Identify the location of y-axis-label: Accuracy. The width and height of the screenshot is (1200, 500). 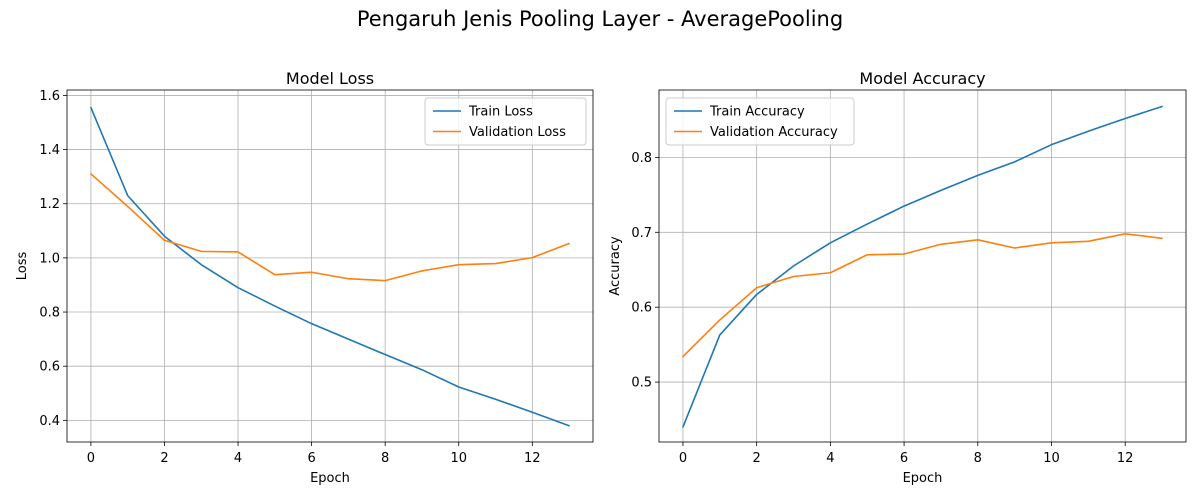
(615, 266).